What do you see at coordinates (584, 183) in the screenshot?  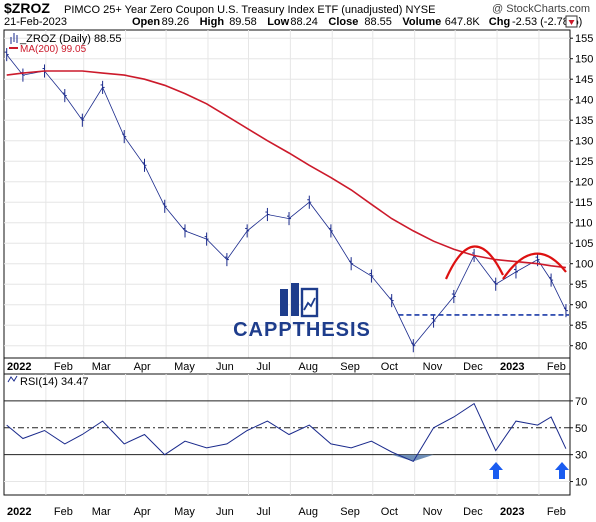 I see `price-tick-label: 120` at bounding box center [584, 183].